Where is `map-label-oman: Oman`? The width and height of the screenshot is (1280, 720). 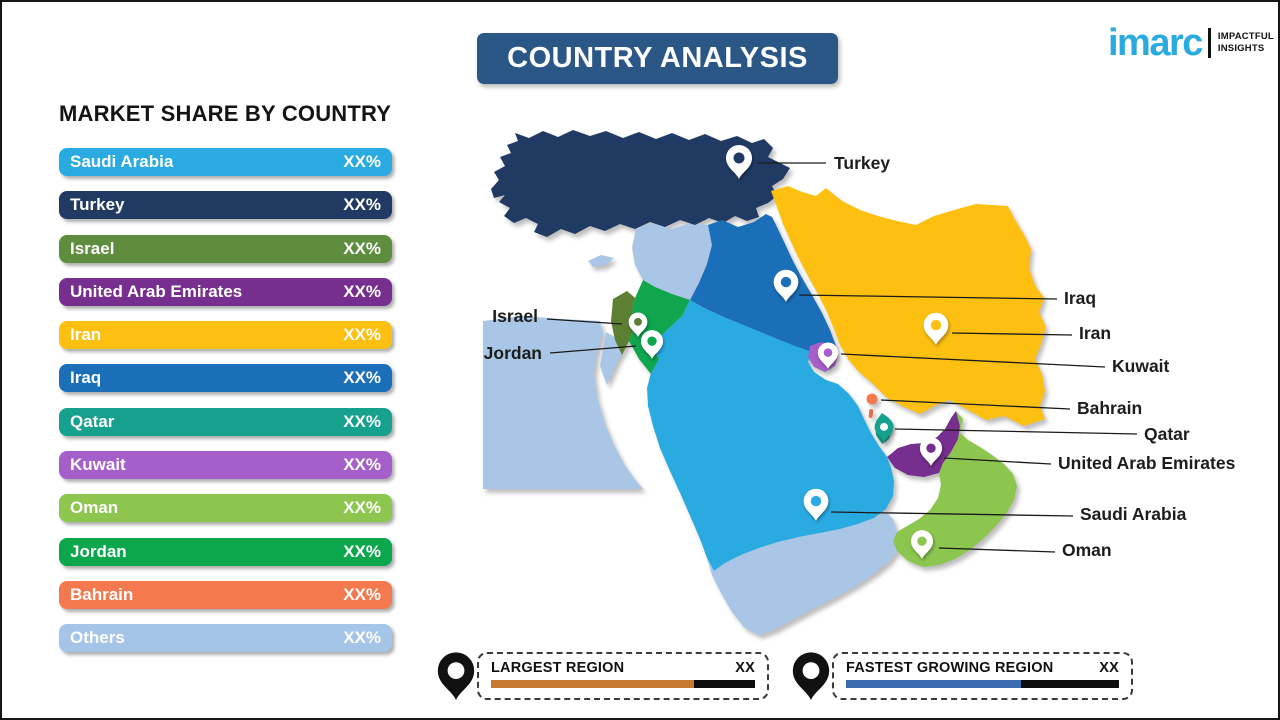
map-label-oman: Oman is located at coordinates (1087, 550).